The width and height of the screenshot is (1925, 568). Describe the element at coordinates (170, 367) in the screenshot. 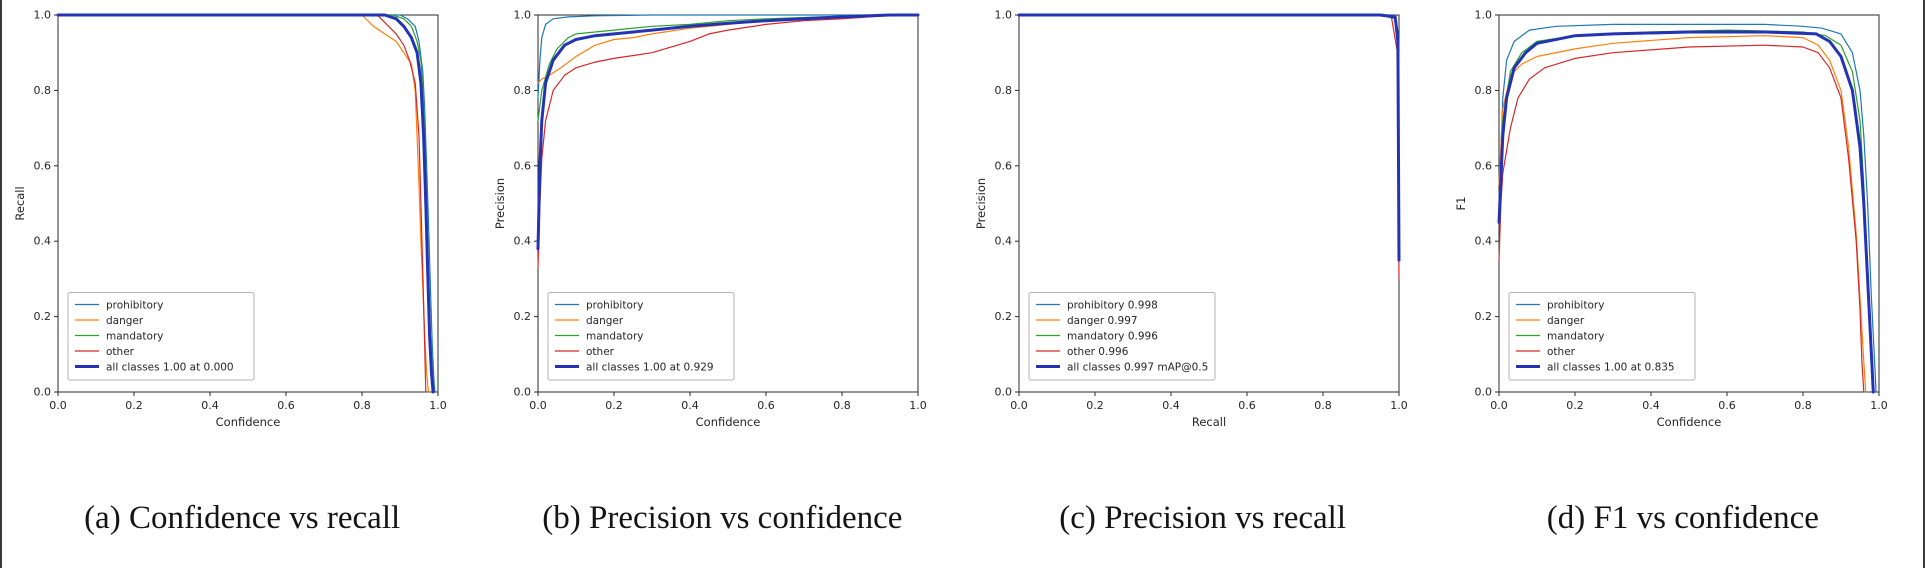

I see `legend-label-all-classes-1-00-at-0-000: all classes 1.00 at 0.000` at that location.